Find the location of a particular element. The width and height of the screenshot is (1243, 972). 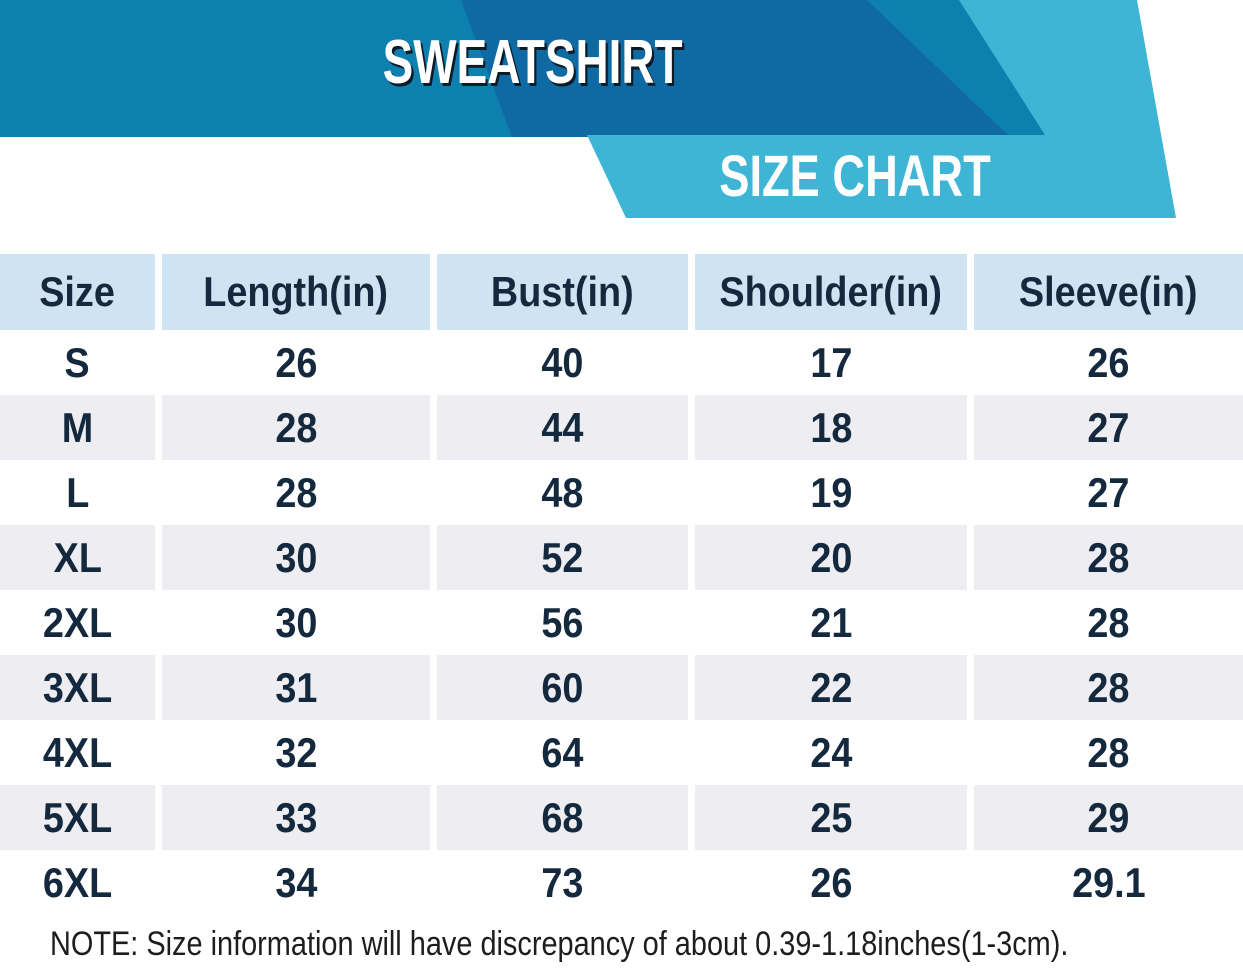

column-header-length: Length(in) is located at coordinates (296, 292).